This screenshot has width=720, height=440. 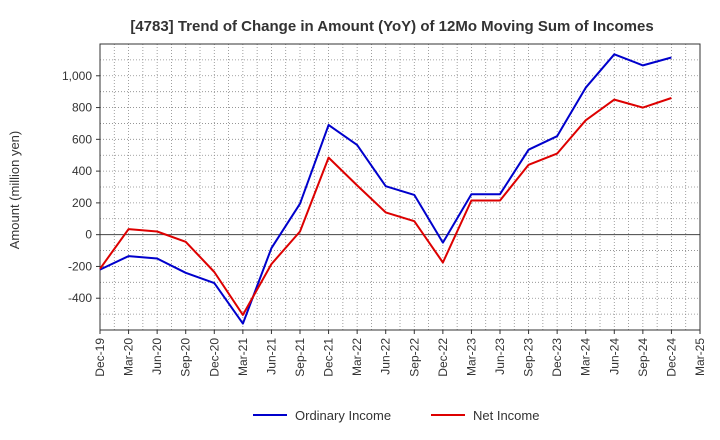 What do you see at coordinates (214, 357) in the screenshot?
I see `x-tick-label: Dec-20` at bounding box center [214, 357].